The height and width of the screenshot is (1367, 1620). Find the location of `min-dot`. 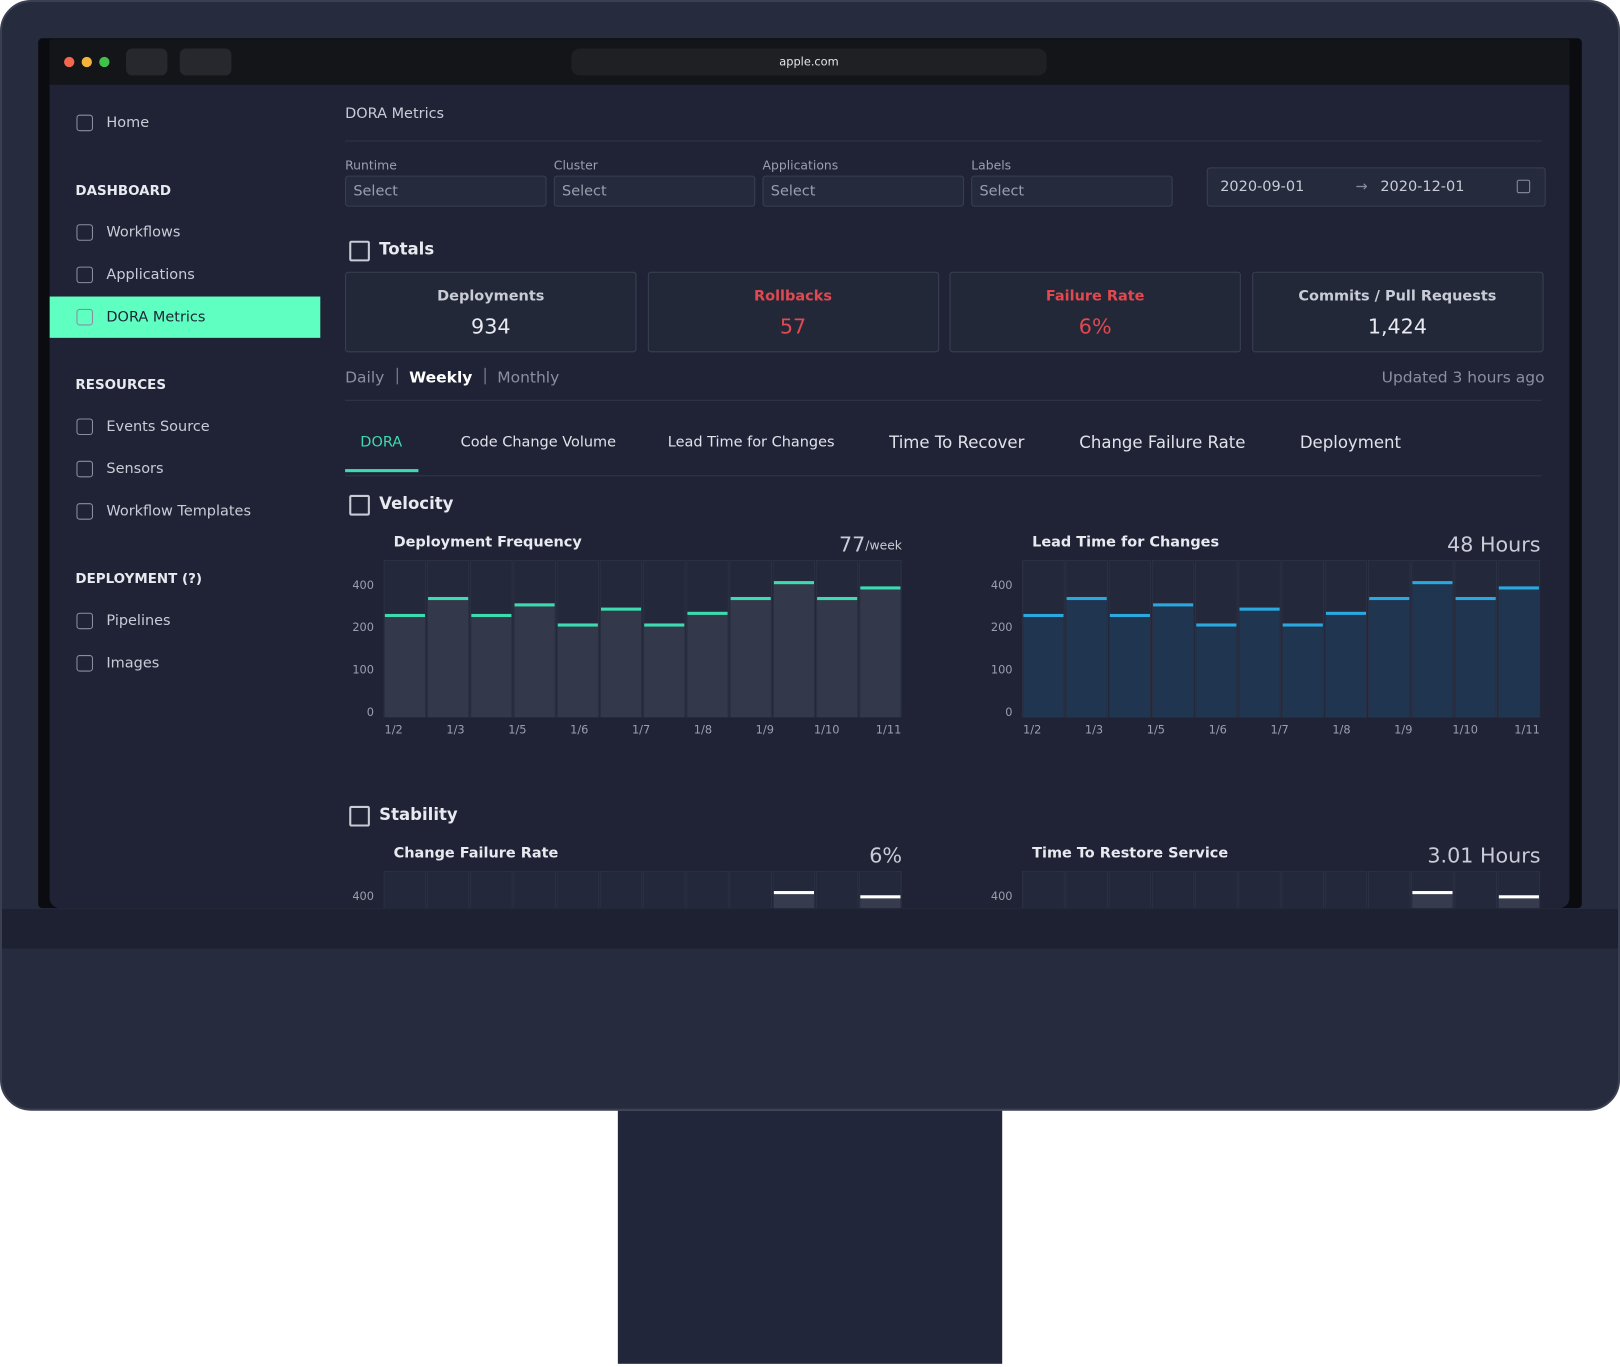

min-dot is located at coordinates (86, 62).